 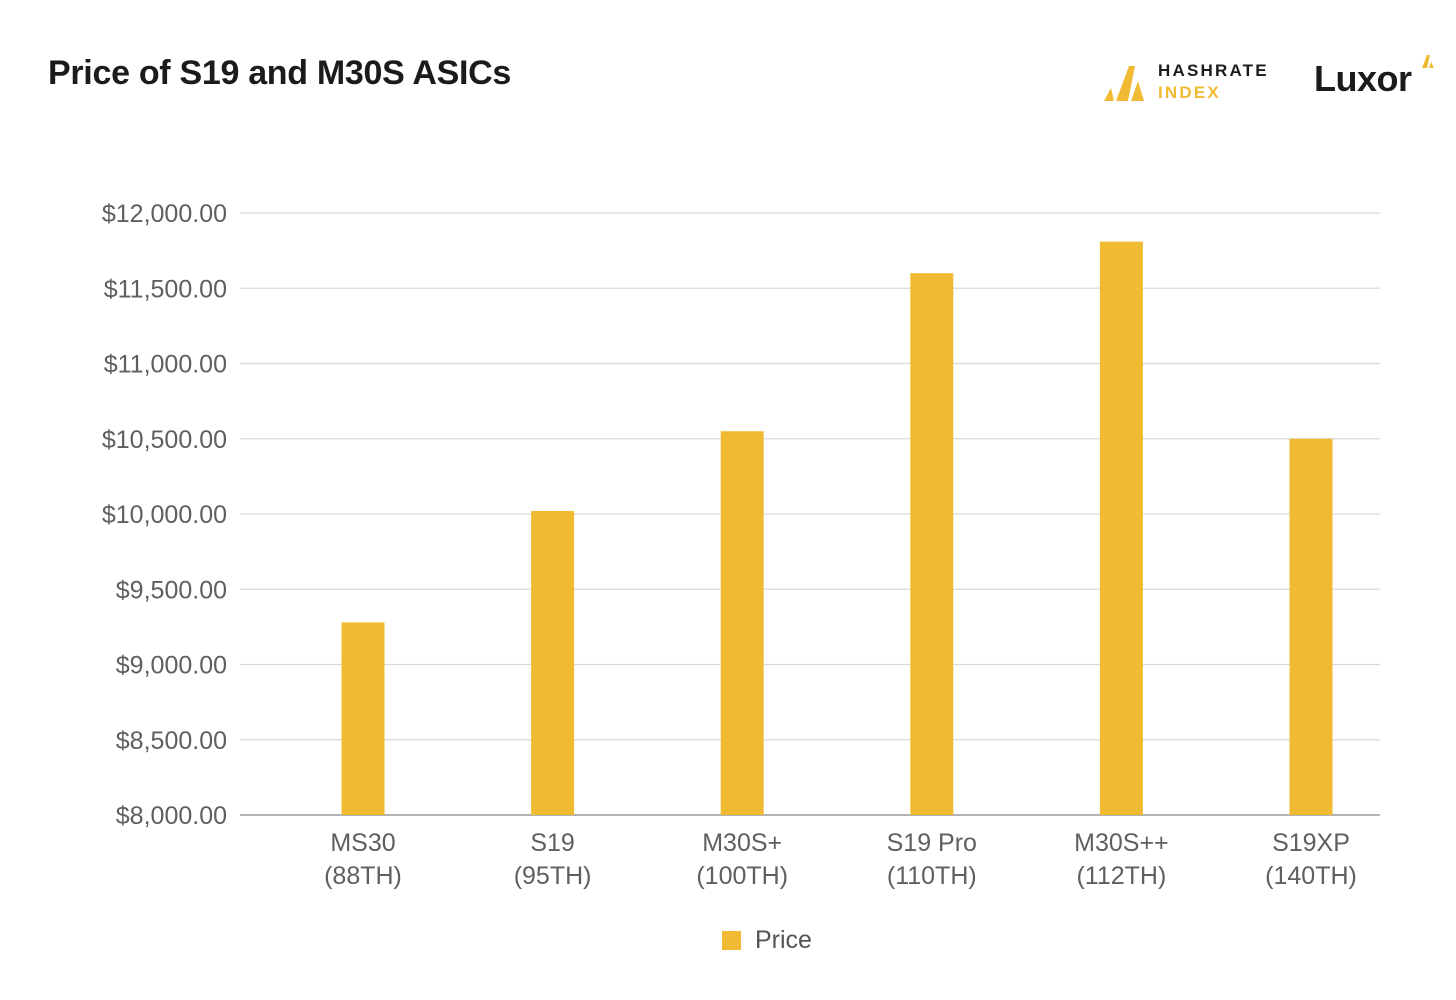 I want to click on hashrate-index-logo: HASHRATE INDEX, so click(x=1197, y=83).